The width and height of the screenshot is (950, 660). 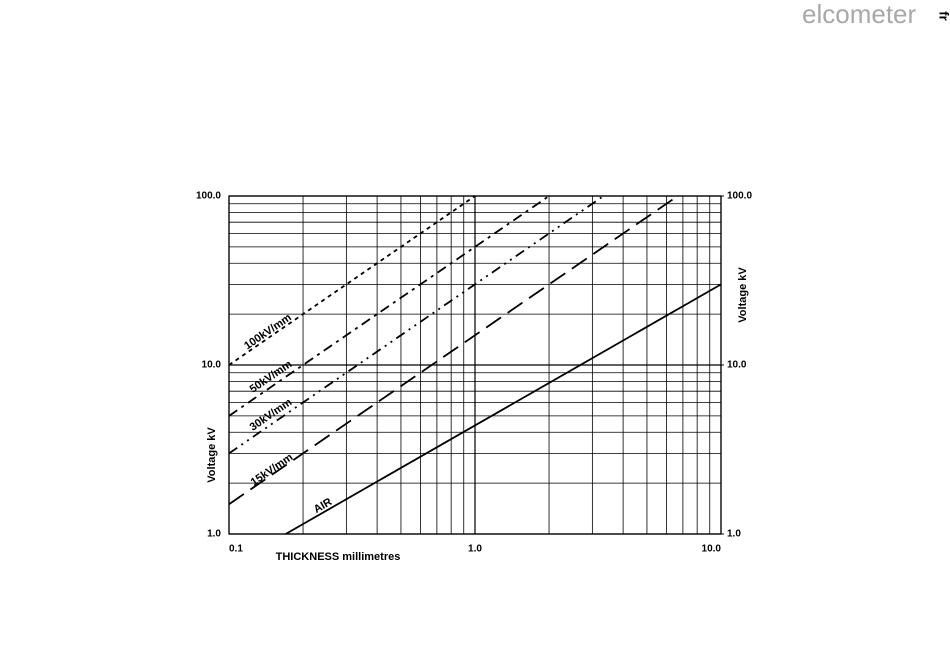 I want to click on x-tick-label: 0.1, so click(x=236, y=549).